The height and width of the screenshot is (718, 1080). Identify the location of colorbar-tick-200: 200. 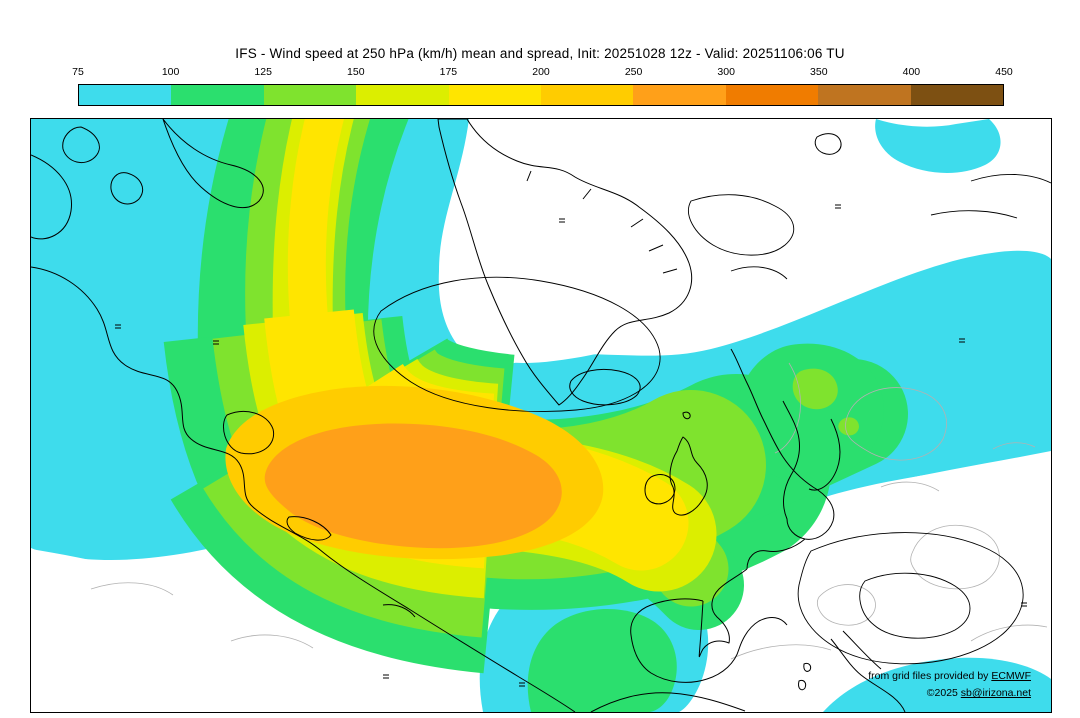
(541, 72).